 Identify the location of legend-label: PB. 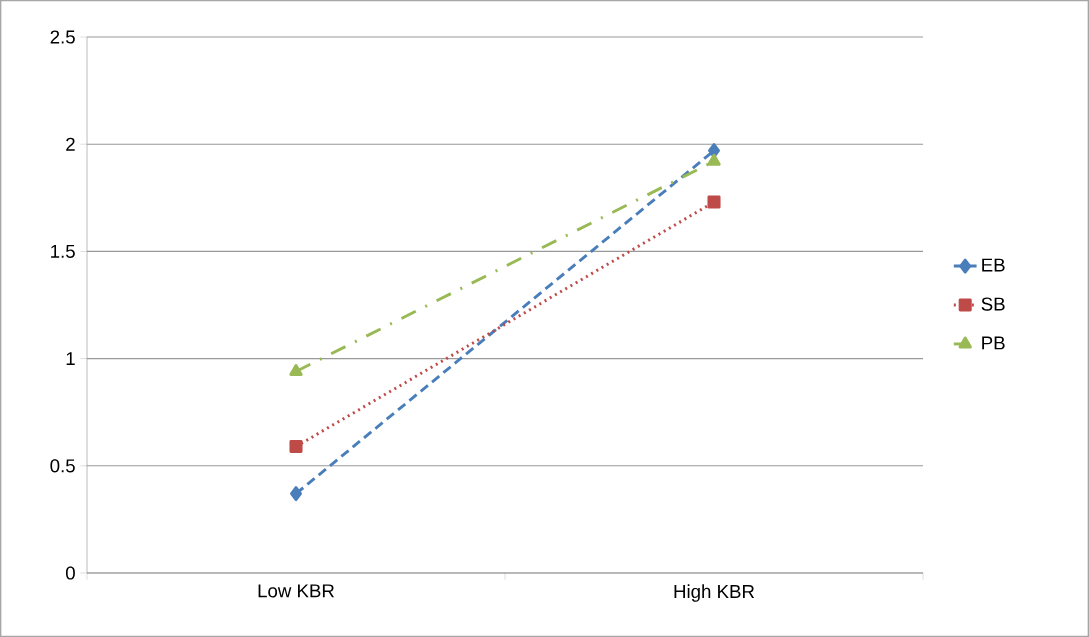
(993, 343).